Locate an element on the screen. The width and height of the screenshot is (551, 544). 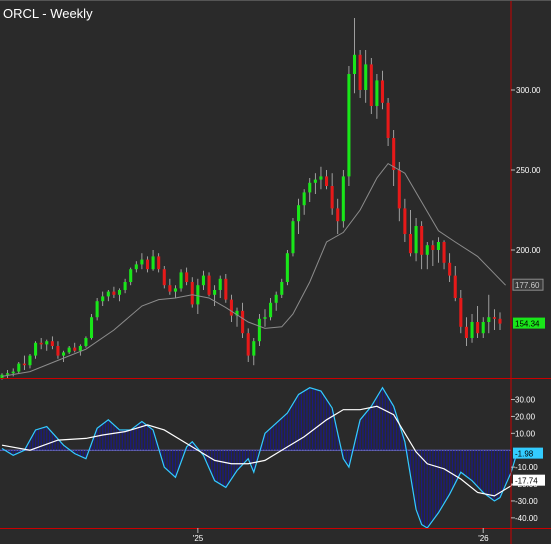
price-tick-label: 200.00 is located at coordinates (528, 250).